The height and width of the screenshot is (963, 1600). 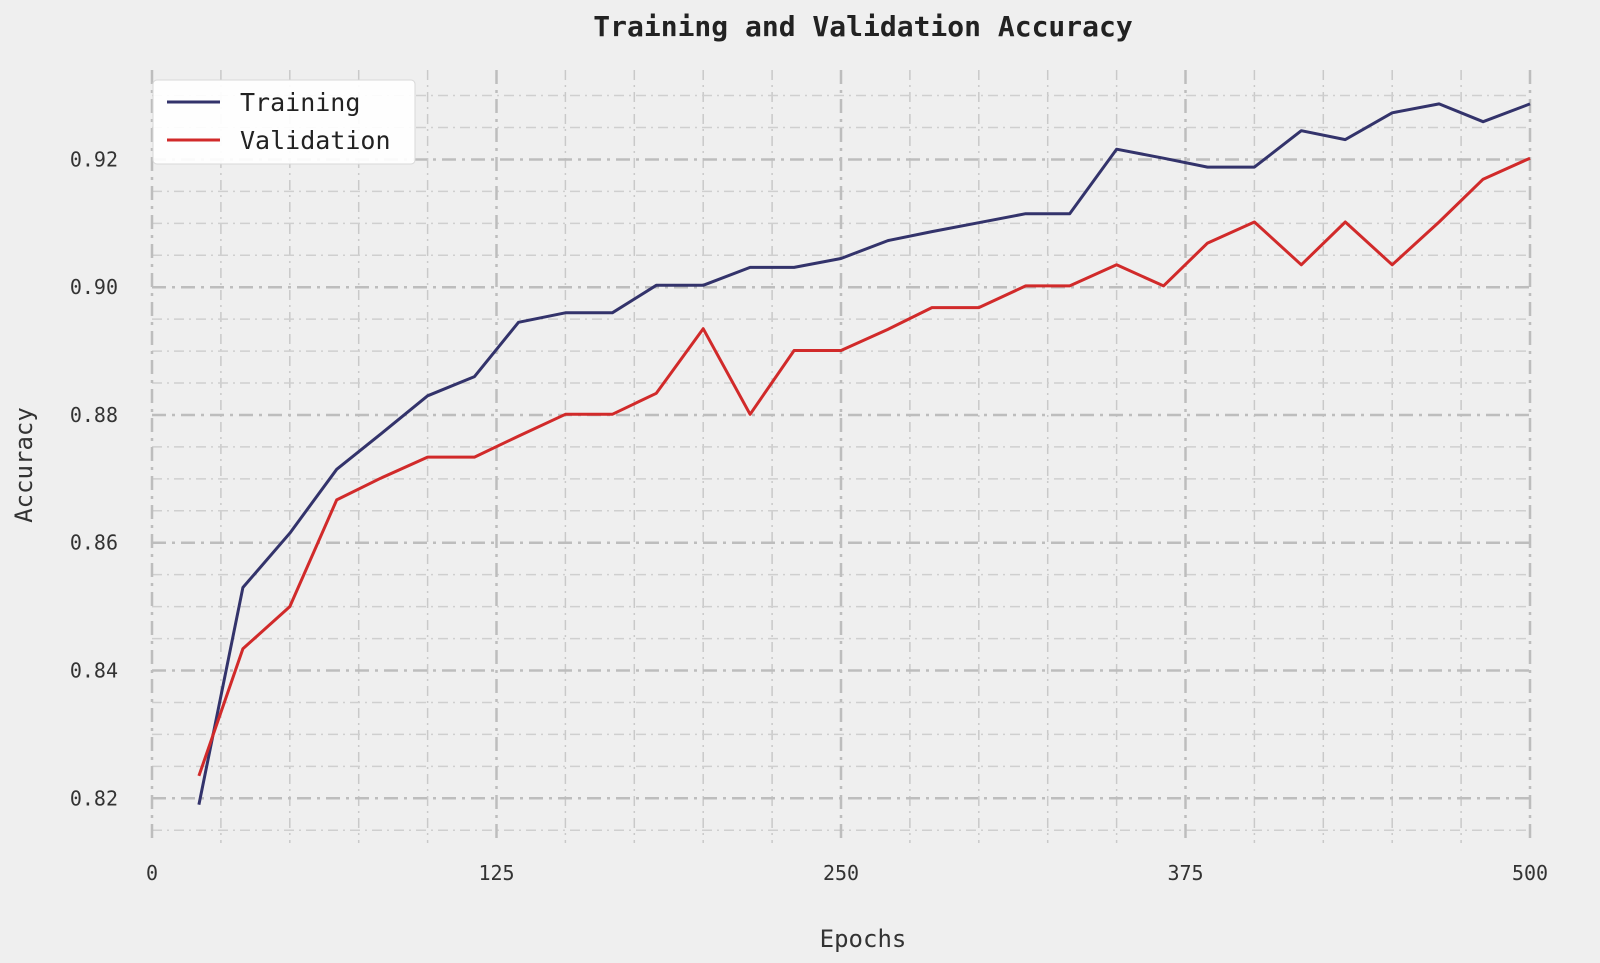 What do you see at coordinates (152, 873) in the screenshot?
I see `x-tick-label: 0` at bounding box center [152, 873].